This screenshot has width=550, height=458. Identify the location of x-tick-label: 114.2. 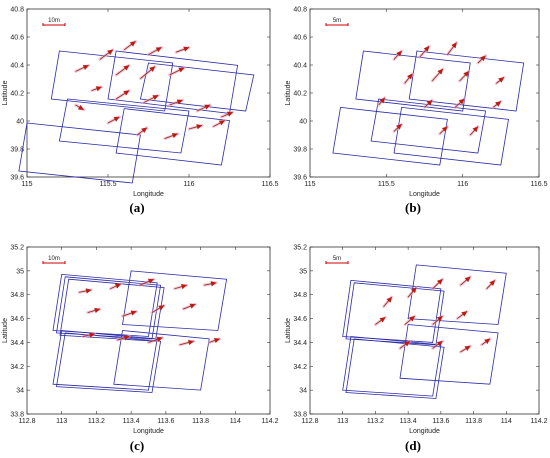
(270, 421).